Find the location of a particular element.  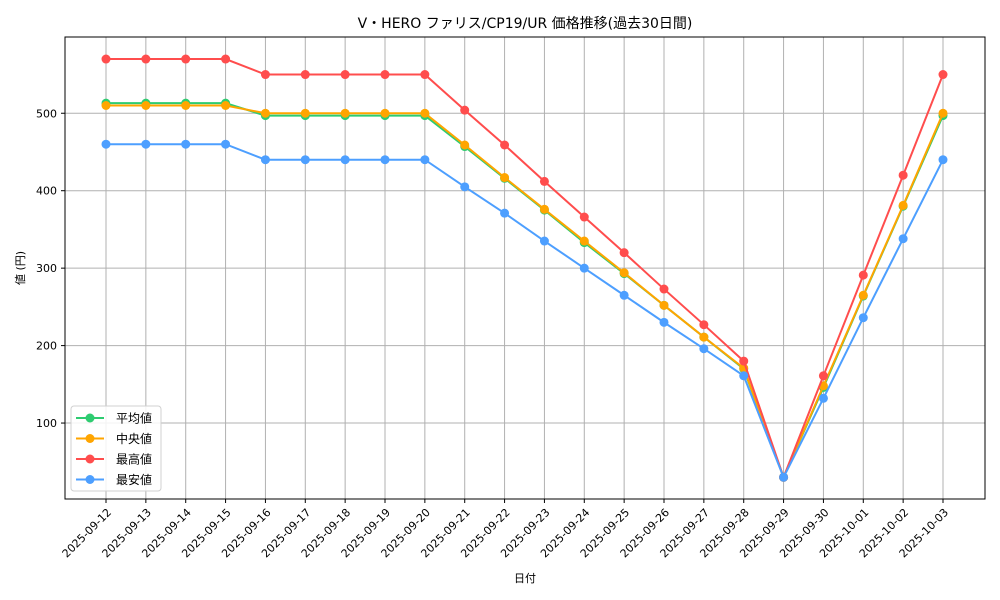

legend-label: 中央値 is located at coordinates (134, 438).